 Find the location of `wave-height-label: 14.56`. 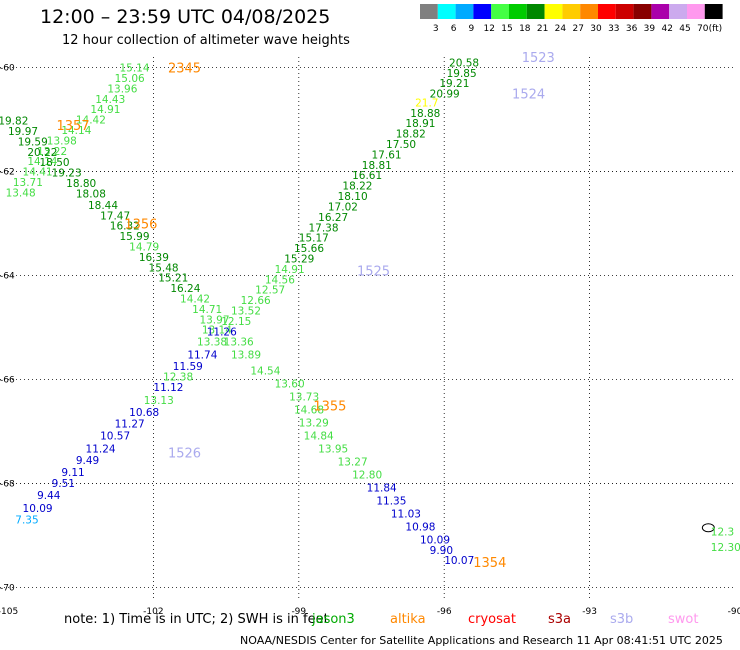

wave-height-label: 14.56 is located at coordinates (280, 280).